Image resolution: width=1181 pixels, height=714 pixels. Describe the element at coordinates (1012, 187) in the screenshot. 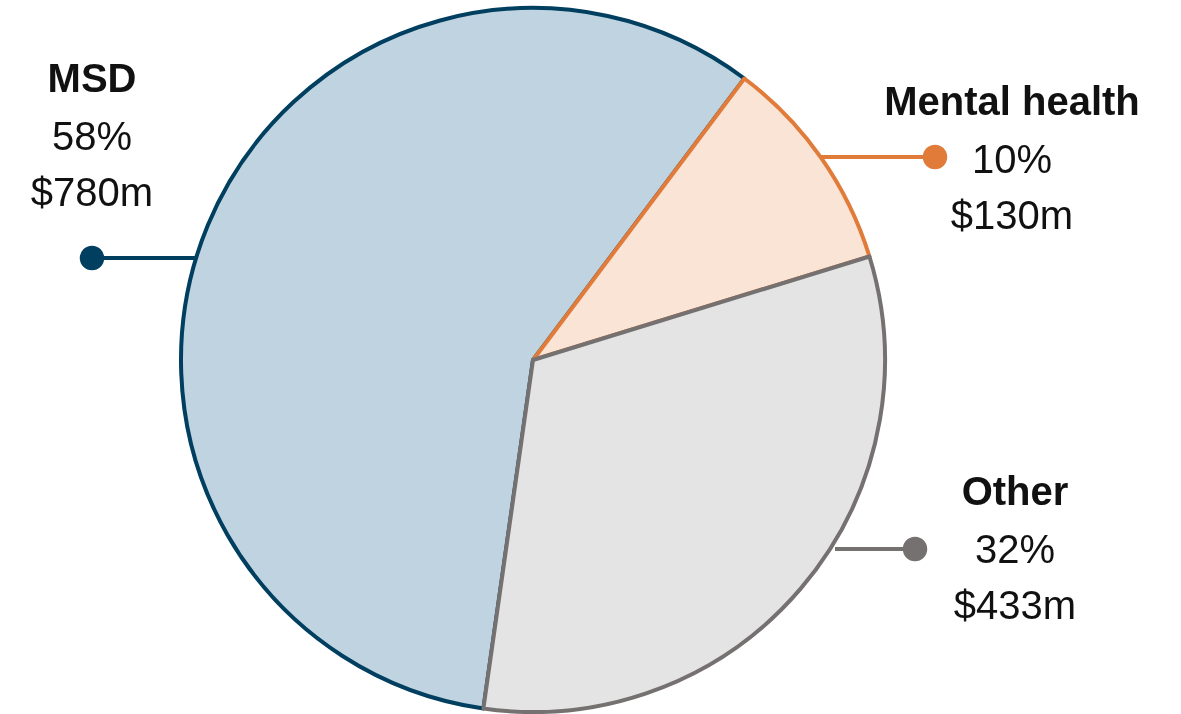

I see `data-label: 10% $130m` at that location.